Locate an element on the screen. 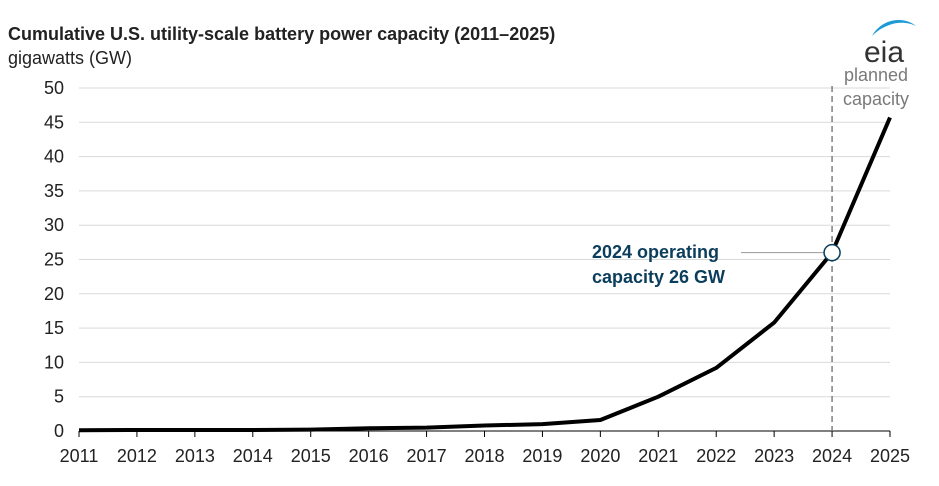 The width and height of the screenshot is (939, 486). y-tick-label-35: 35 is located at coordinates (54, 191).